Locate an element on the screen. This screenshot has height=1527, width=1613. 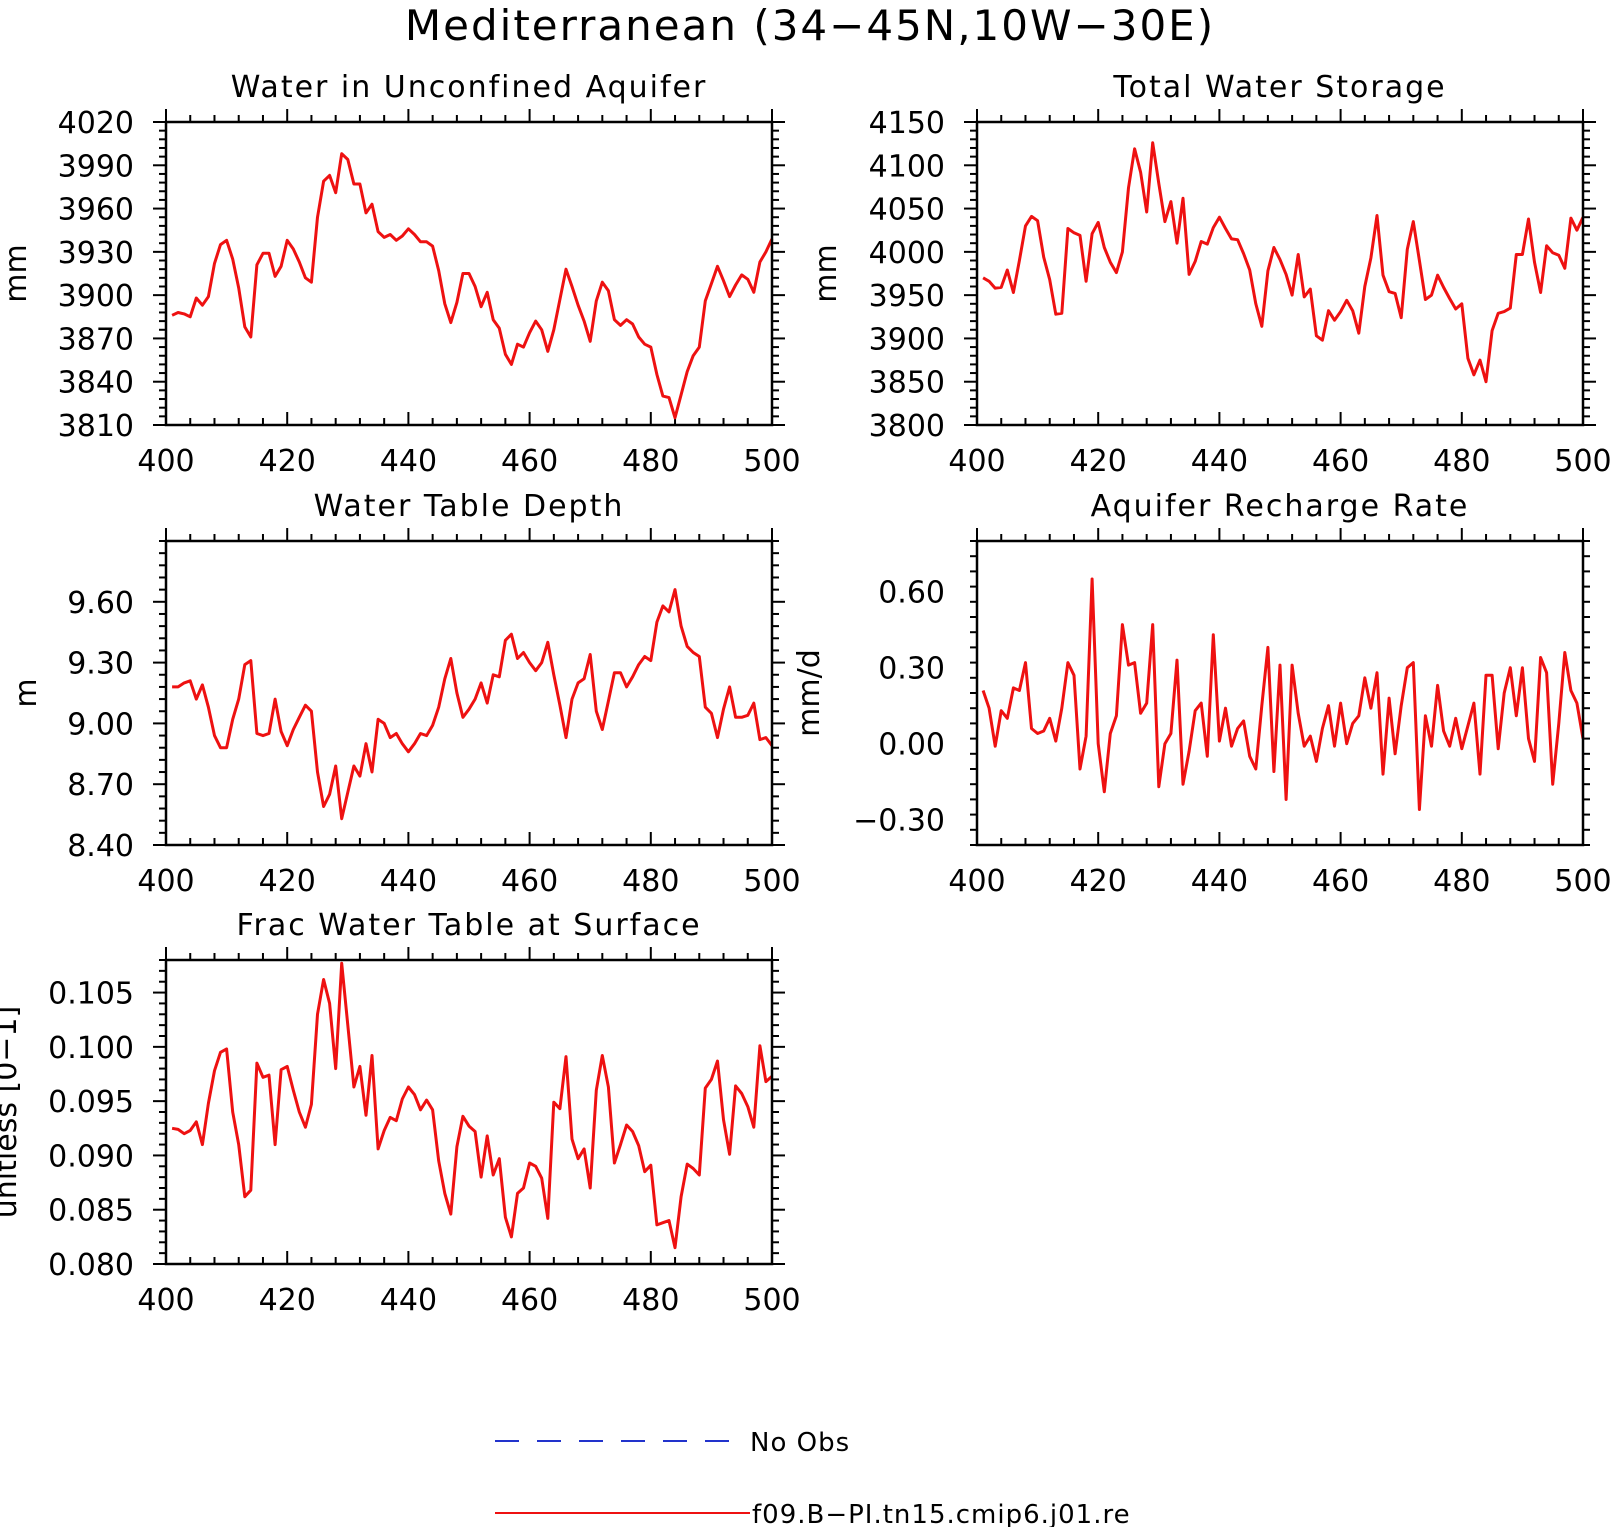
y-axis-label: unitless [0−1] is located at coordinates (12, 1112).